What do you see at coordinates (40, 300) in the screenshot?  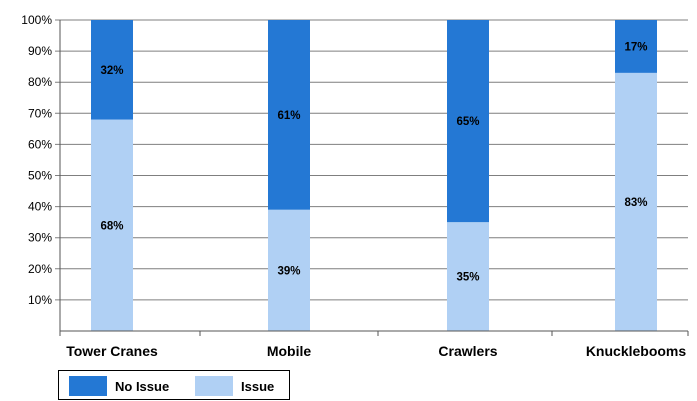 I see `y-tick-label: 10%` at bounding box center [40, 300].